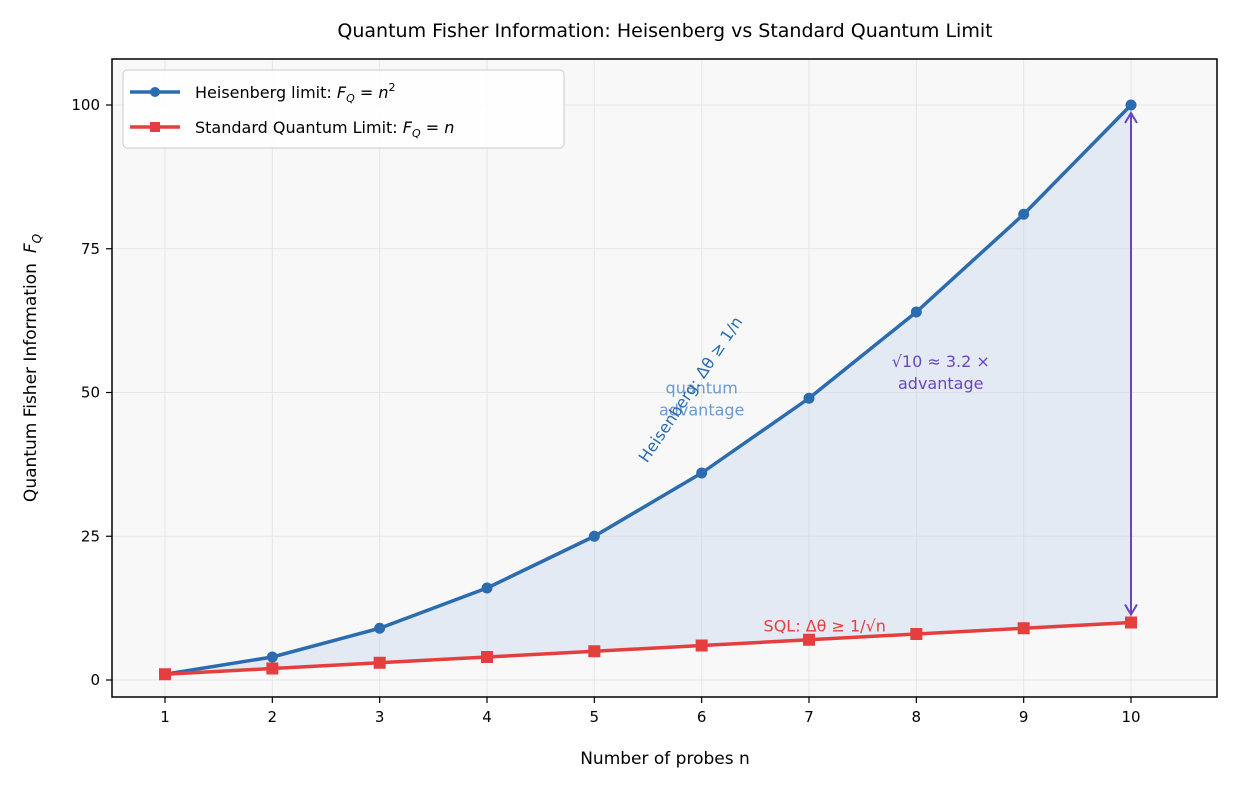 The height and width of the screenshot is (787, 1235). Describe the element at coordinates (90, 536) in the screenshot. I see `y-tick-label: 25` at that location.